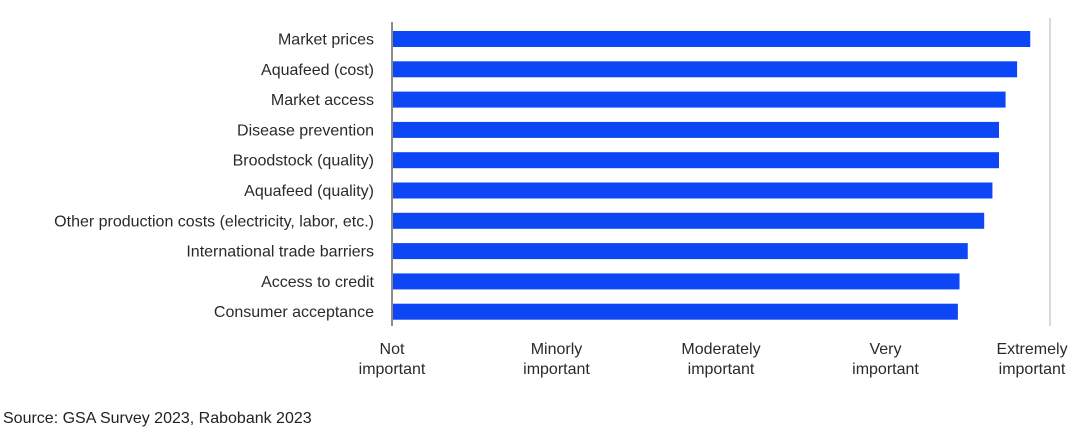 The image size is (1080, 439). Describe the element at coordinates (157, 418) in the screenshot. I see `source-note: Source: GSA Survey 2023, Rabobank 2023` at that location.